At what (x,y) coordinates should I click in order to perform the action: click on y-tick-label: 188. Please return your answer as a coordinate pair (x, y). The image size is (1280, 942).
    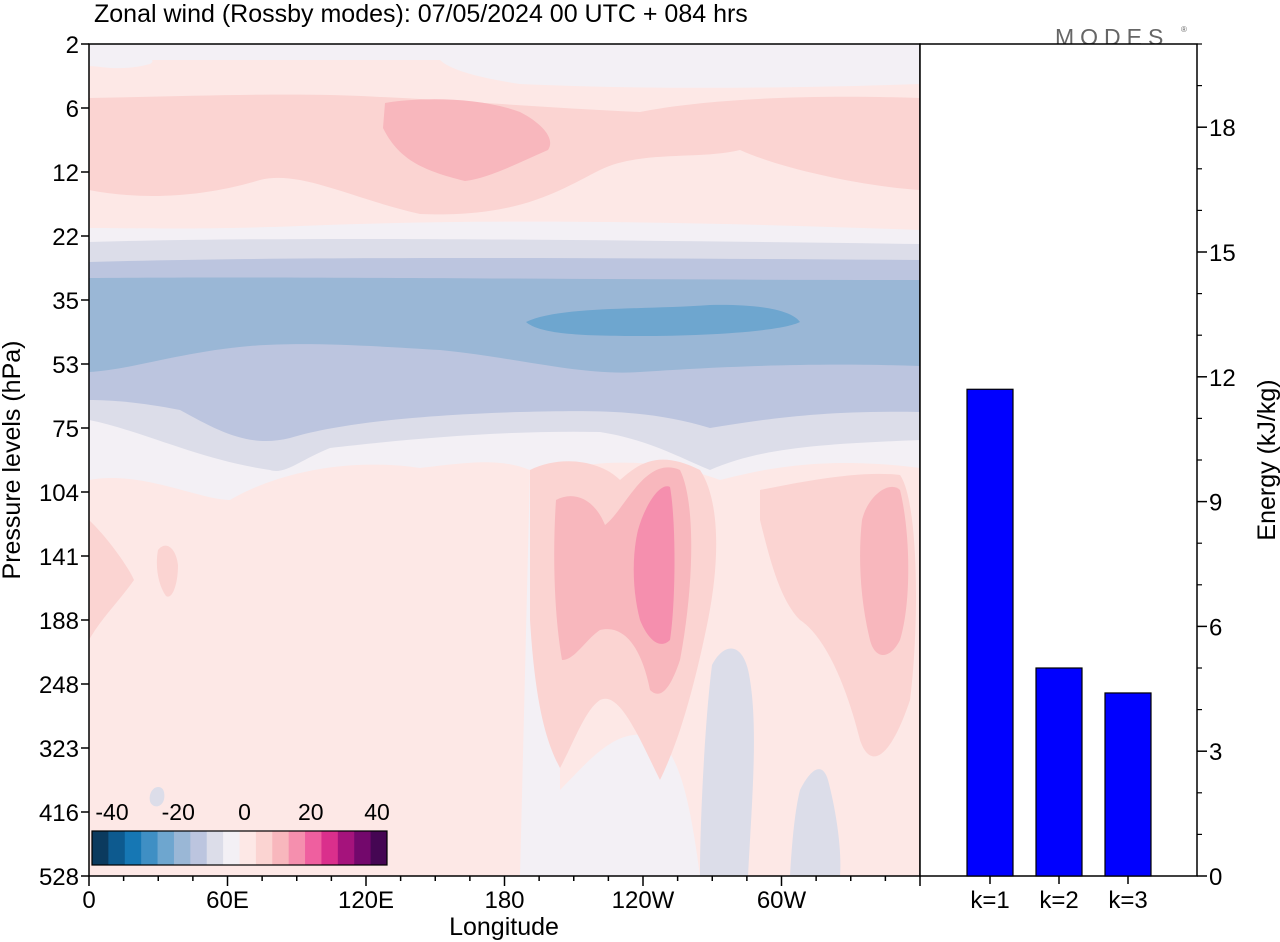
    Looking at the image, I should click on (59, 621).